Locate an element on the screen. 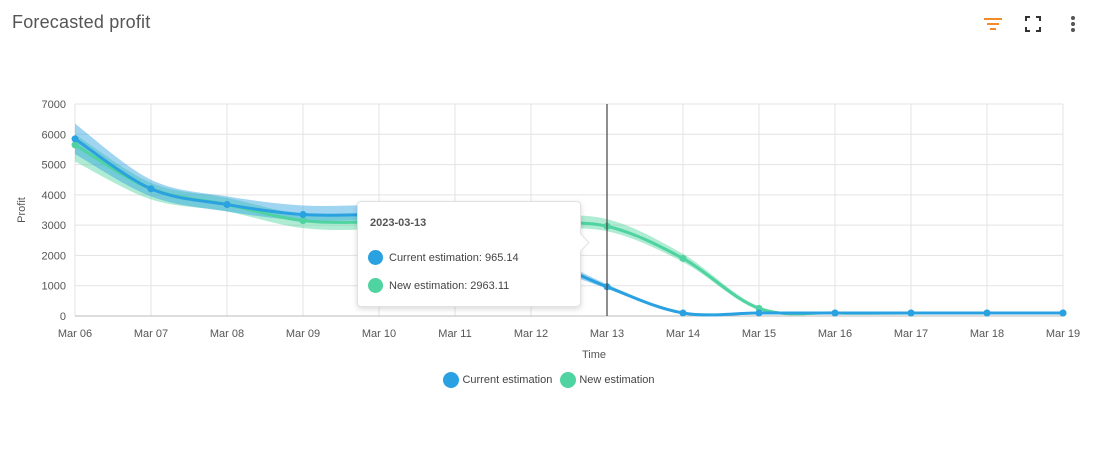 This screenshot has width=1098, height=461. legend-item-new: New estimation is located at coordinates (607, 380).